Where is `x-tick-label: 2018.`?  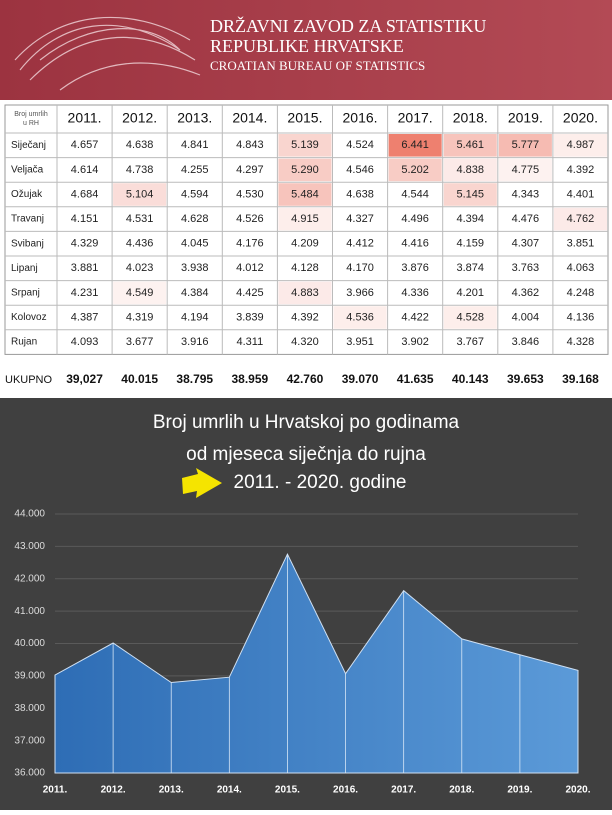 x-tick-label: 2018. is located at coordinates (461, 790).